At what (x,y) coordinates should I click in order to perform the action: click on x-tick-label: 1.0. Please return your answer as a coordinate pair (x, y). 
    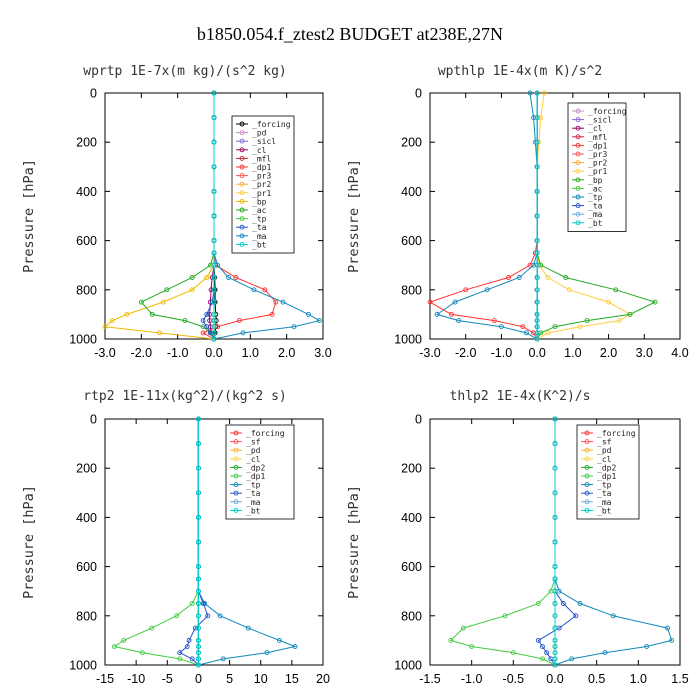
    Looking at the image, I should click on (250, 353).